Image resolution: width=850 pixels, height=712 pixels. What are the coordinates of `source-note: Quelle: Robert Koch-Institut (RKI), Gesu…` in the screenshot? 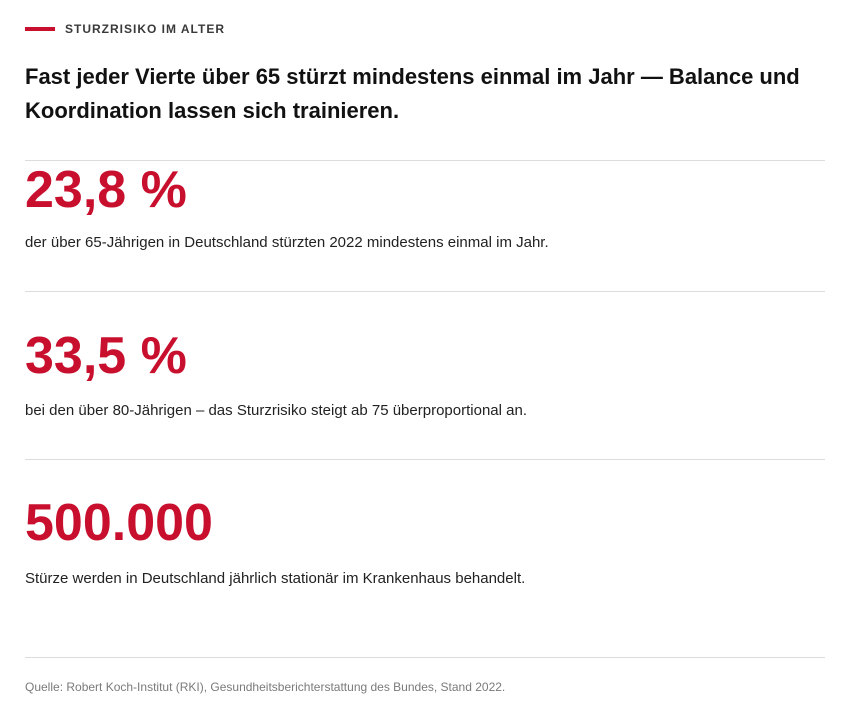 It's located at (265, 687).